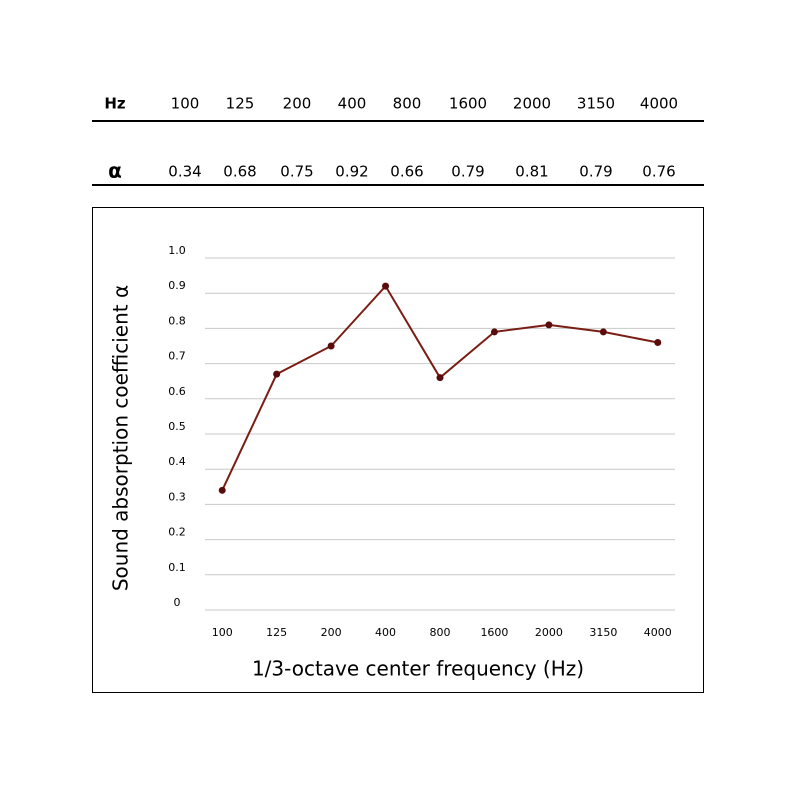 Image resolution: width=800 pixels, height=800 pixels. What do you see at coordinates (177, 391) in the screenshot?
I see `y-tick-label: 0.6` at bounding box center [177, 391].